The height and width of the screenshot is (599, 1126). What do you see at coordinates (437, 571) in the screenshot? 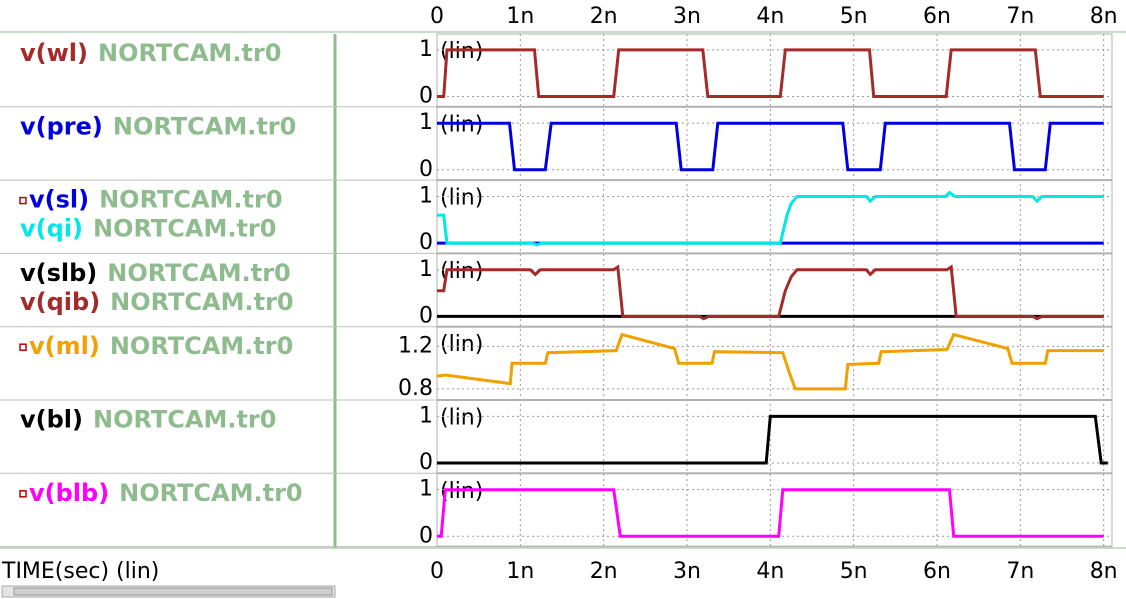
I see `time-tick-label-bottom: 0` at bounding box center [437, 571].